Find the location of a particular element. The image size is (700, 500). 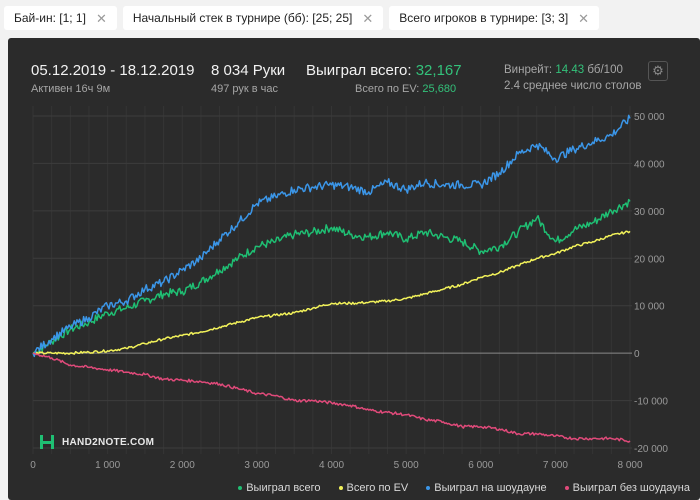

hand2note-logo-icon is located at coordinates (47, 442).